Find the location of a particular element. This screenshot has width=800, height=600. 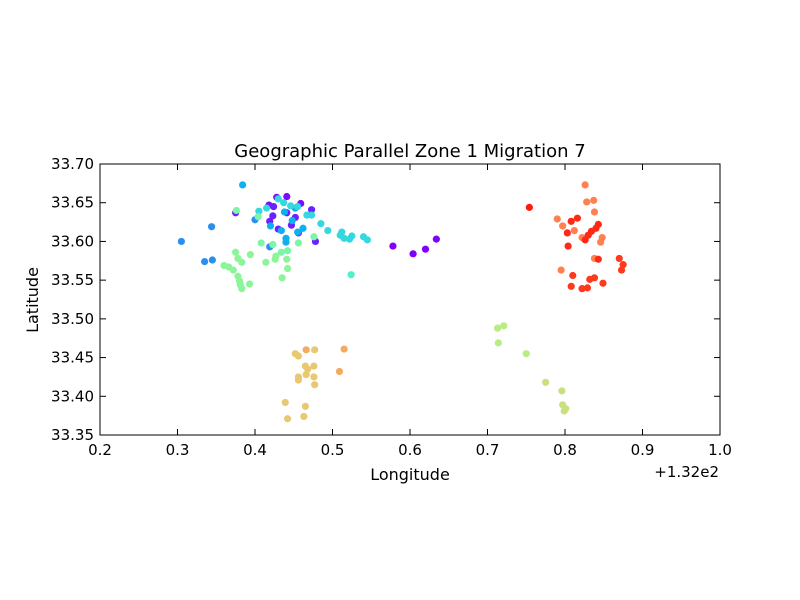

x-tick-label: 0.7 is located at coordinates (488, 450).